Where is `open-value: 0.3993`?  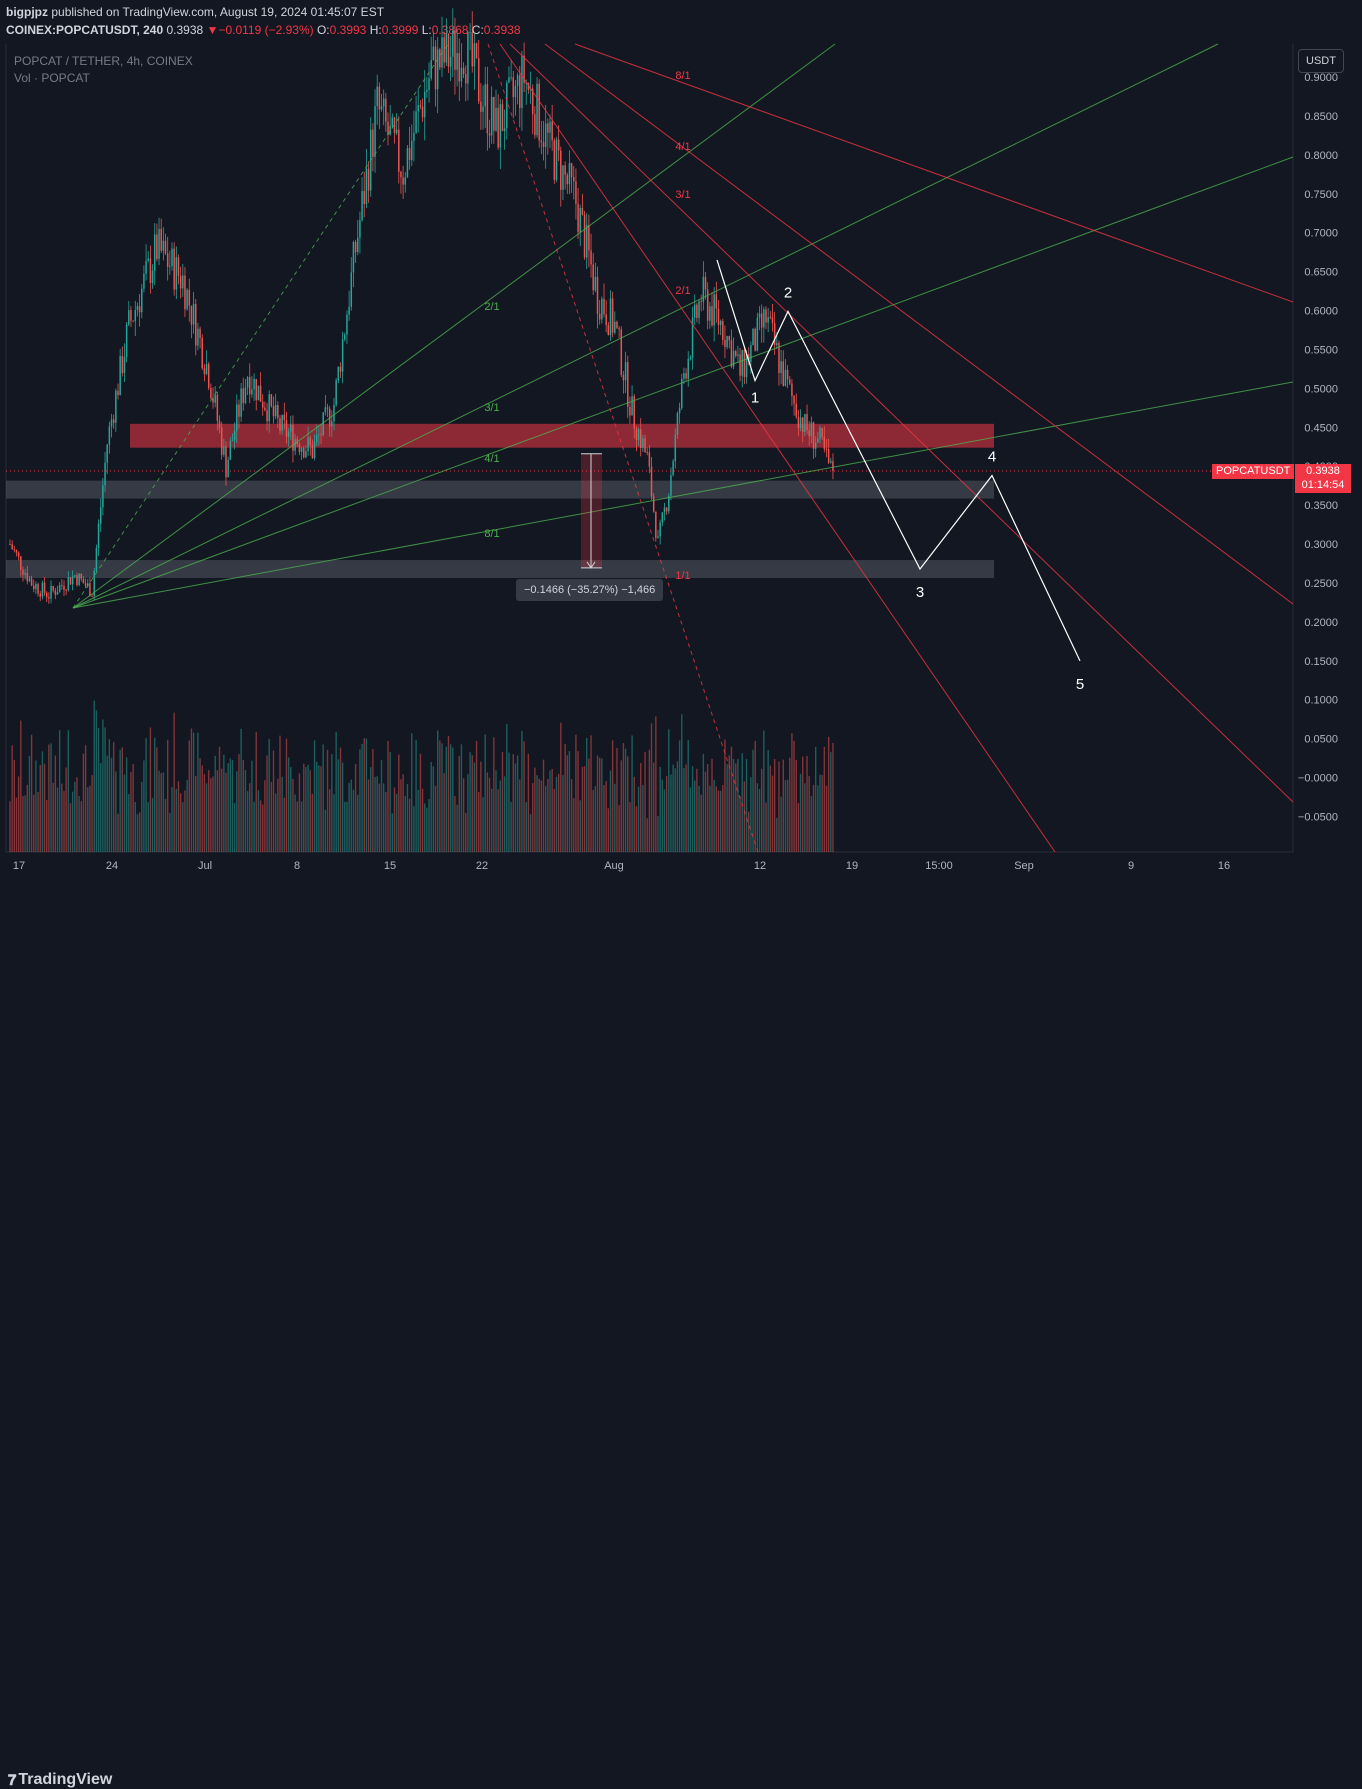
open-value: 0.3993 is located at coordinates (348, 30).